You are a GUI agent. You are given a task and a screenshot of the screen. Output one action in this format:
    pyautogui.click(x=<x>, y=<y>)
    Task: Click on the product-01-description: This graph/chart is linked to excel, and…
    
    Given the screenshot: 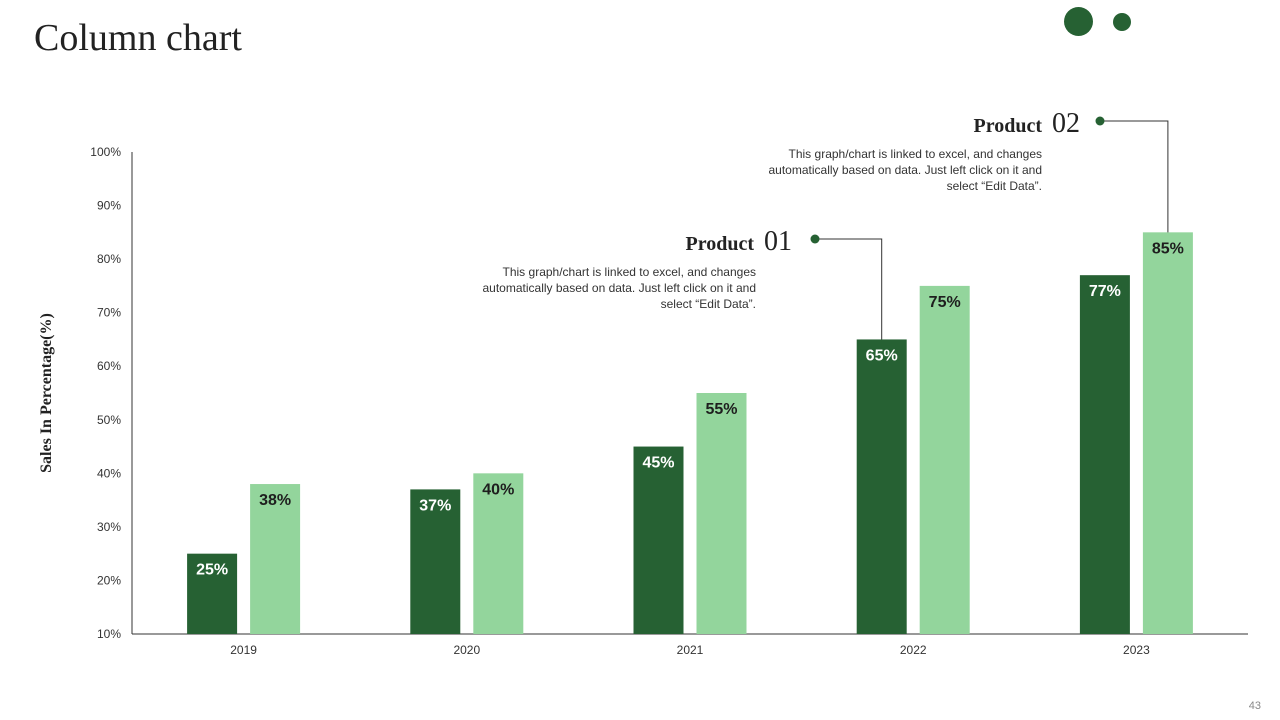 What is the action you would take?
    pyautogui.click(x=619, y=288)
    